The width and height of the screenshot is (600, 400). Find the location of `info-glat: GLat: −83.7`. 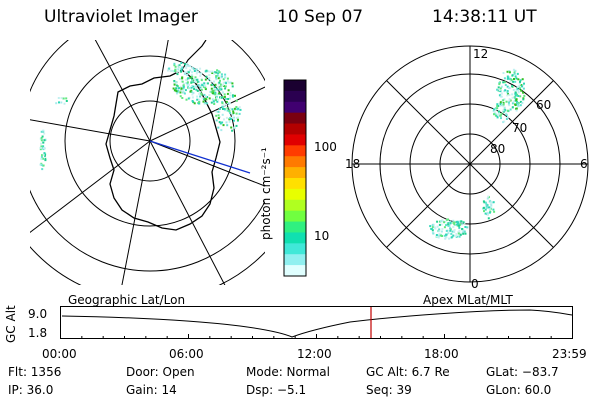

info-glat: GLat: −83.7 is located at coordinates (522, 372).